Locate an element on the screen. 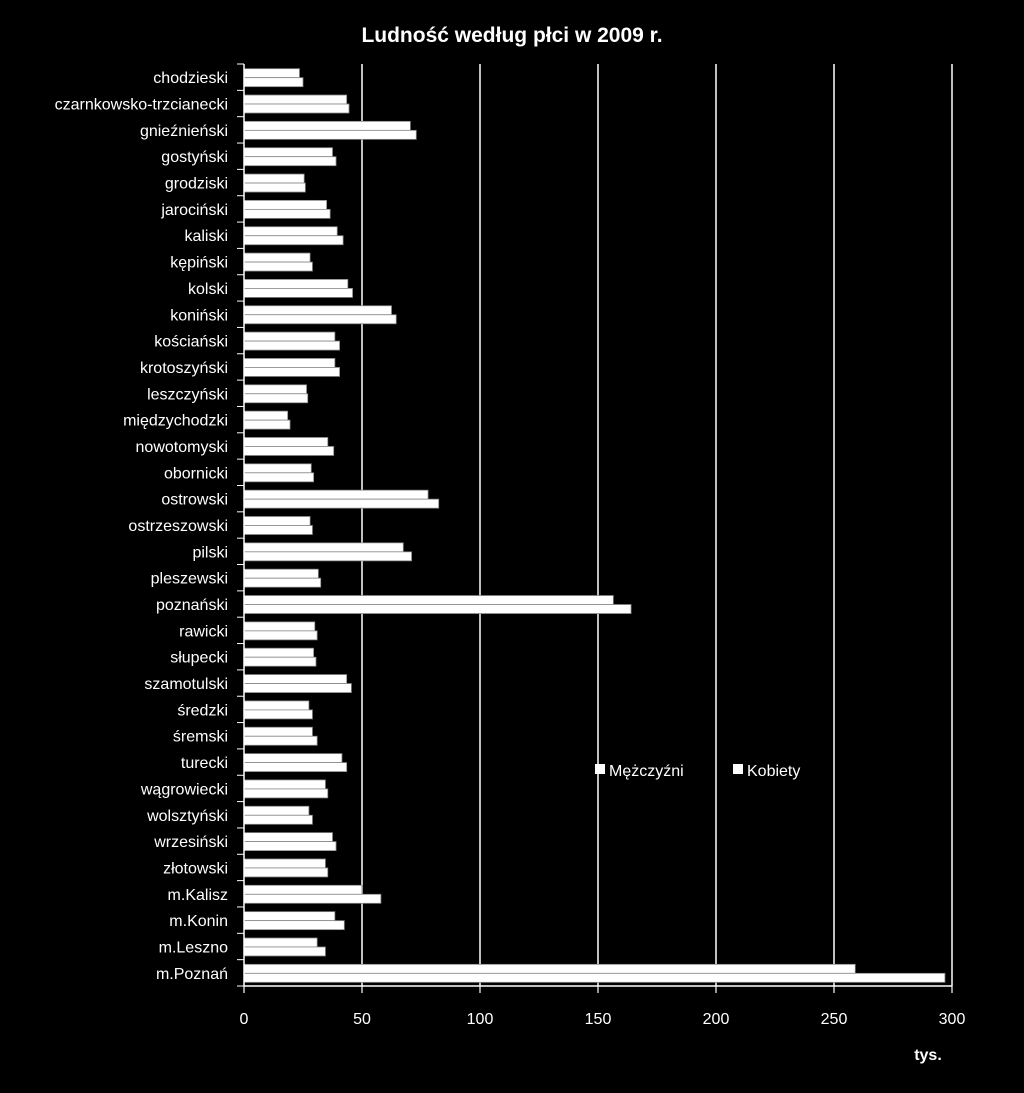 The image size is (1024, 1093). x-tick-label: 0 is located at coordinates (244, 1019).